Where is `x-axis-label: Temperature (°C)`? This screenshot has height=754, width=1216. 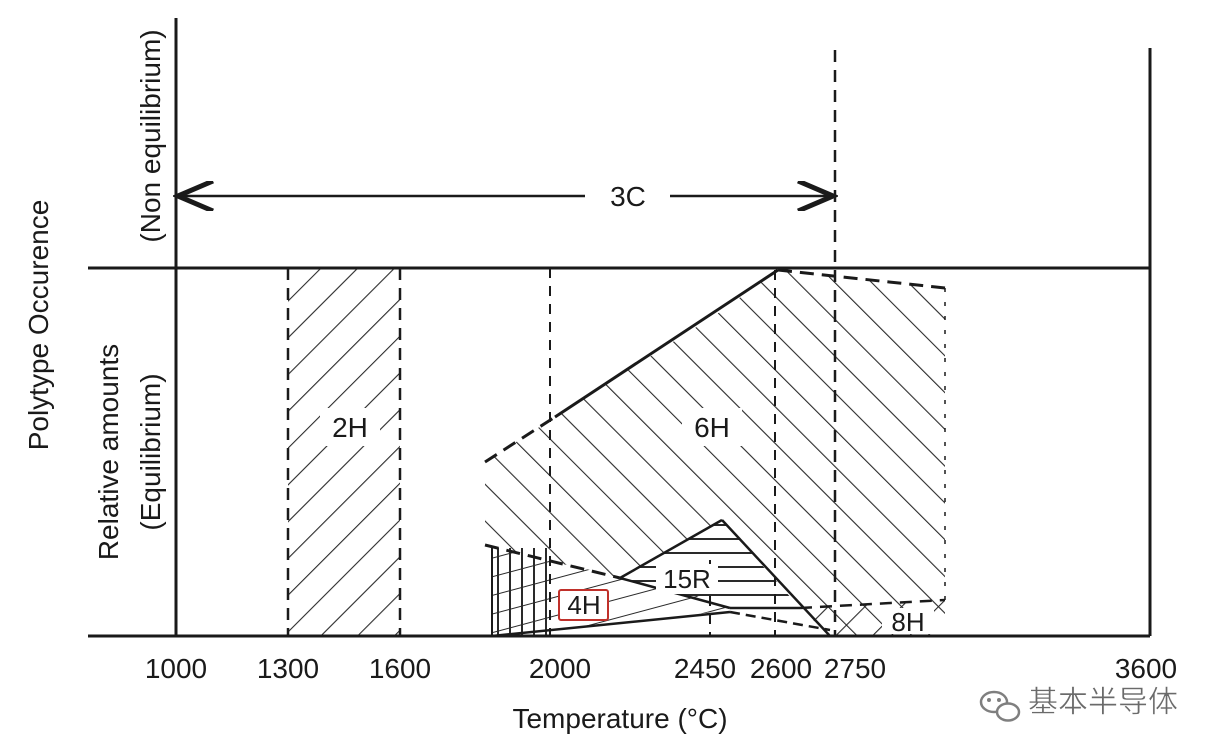
x-axis-label: Temperature (°C) is located at coordinates (619, 718).